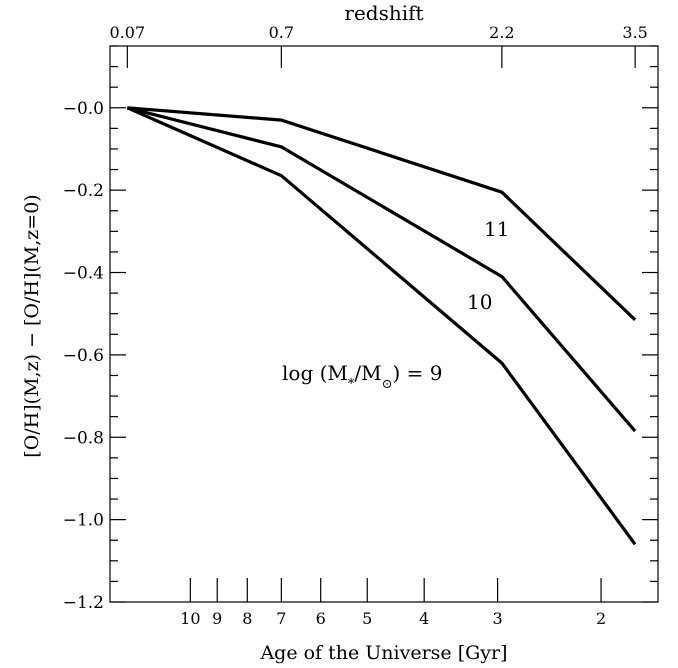 This screenshot has height=668, width=678. I want to click on x-tick-label: 7, so click(281, 618).